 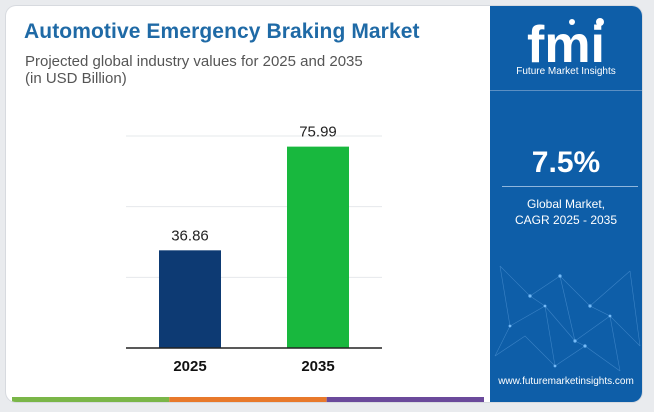 What do you see at coordinates (570, 186) in the screenshot?
I see `cagr-divider` at bounding box center [570, 186].